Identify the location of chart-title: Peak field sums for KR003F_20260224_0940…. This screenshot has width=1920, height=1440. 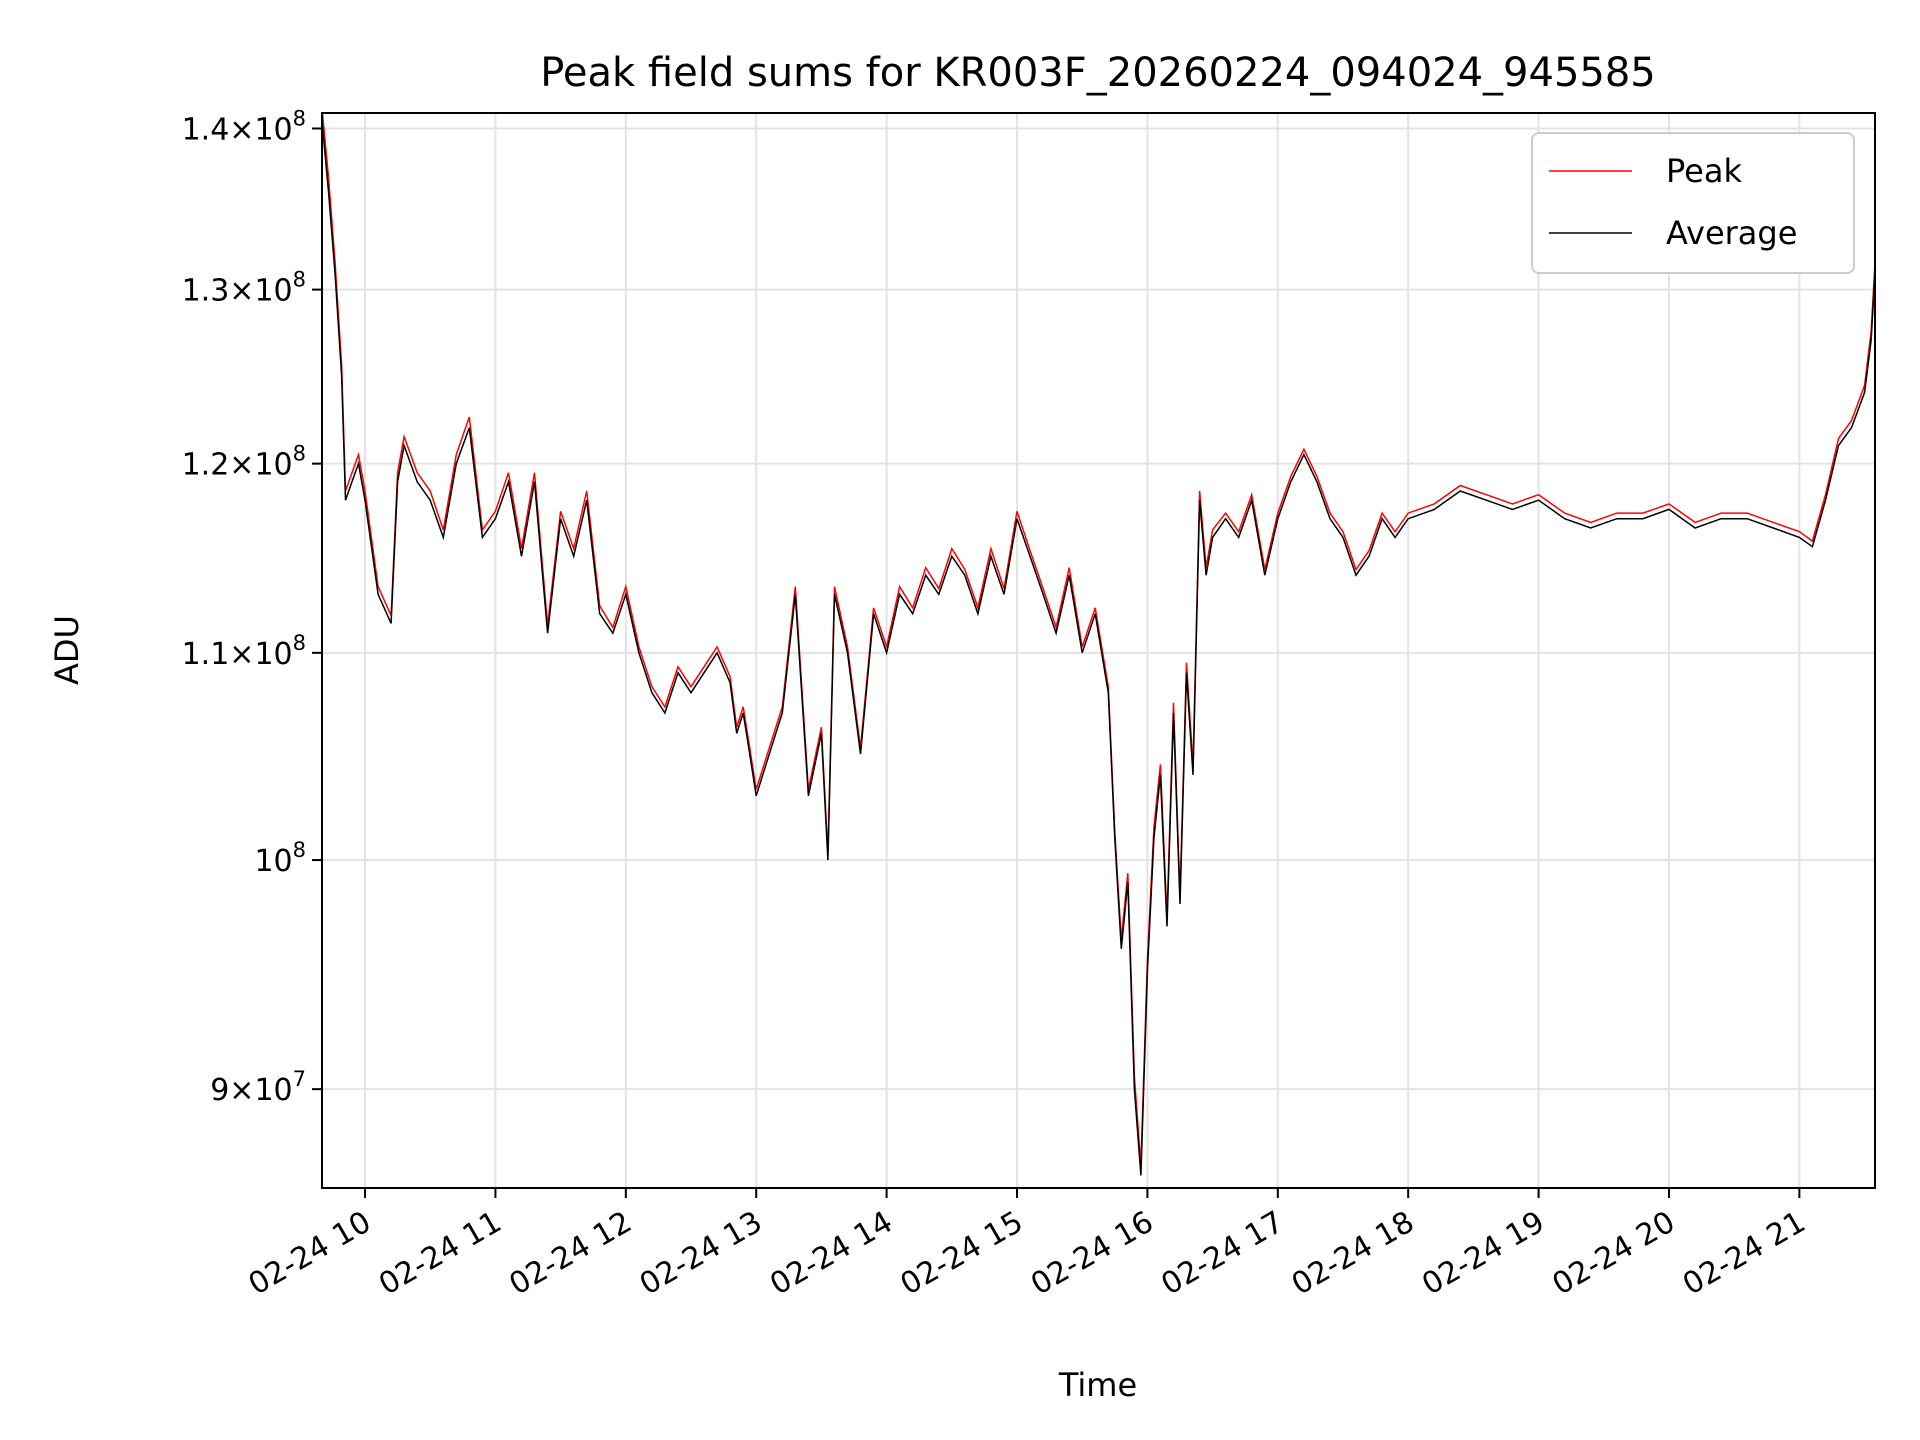
(1098, 73).